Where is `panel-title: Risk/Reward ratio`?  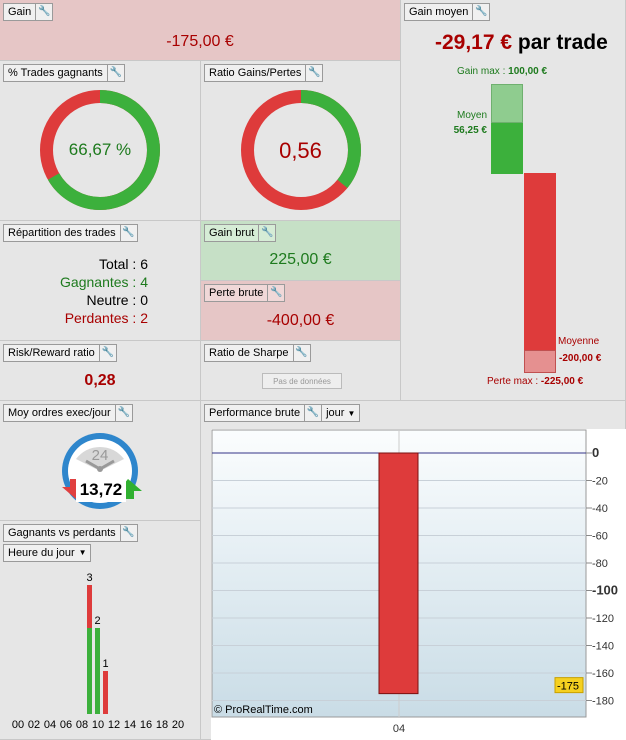 panel-title: Risk/Reward ratio is located at coordinates (52, 353).